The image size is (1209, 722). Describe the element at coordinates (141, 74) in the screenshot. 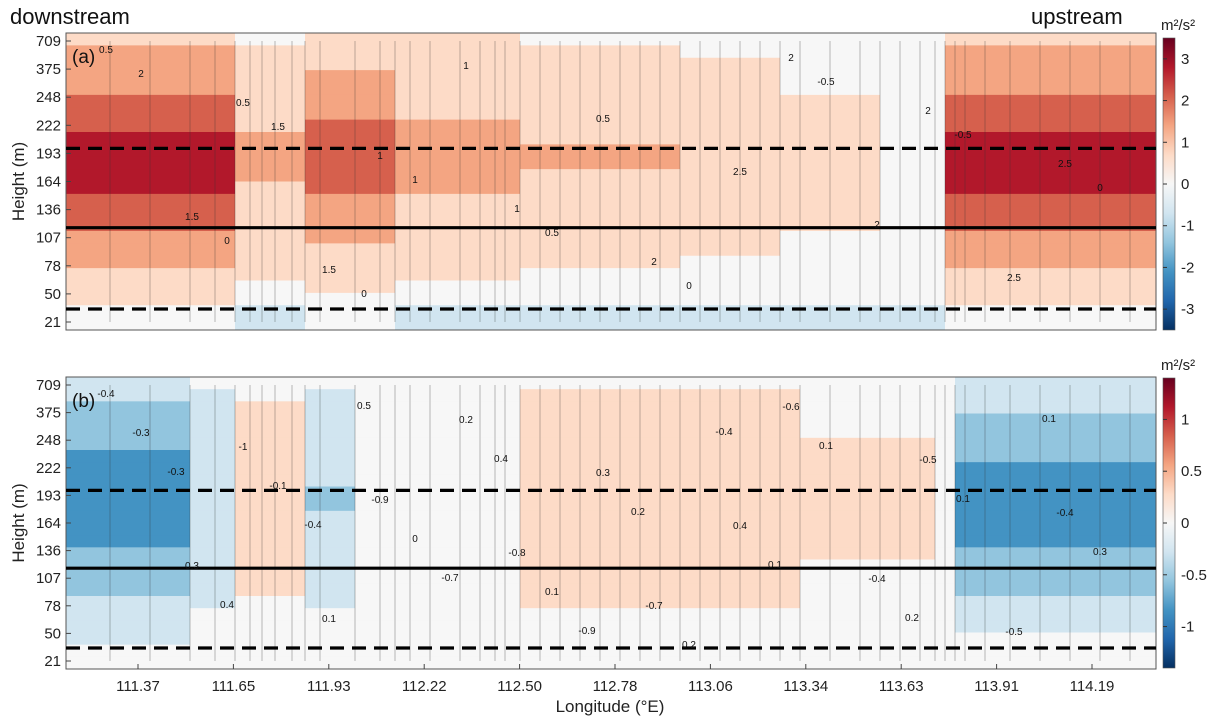

I see `contour-label: 2` at that location.